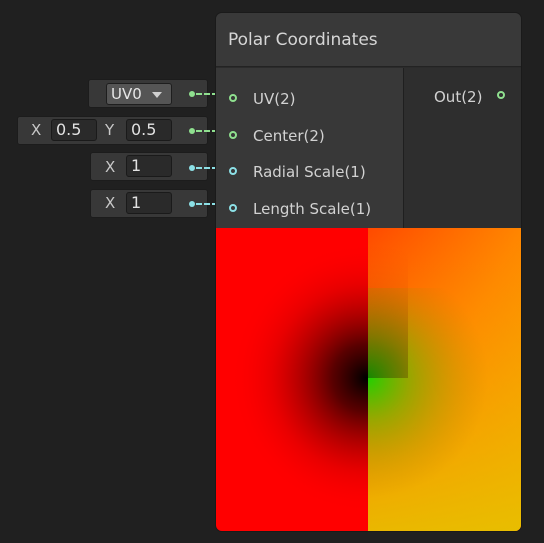 The width and height of the screenshot is (544, 543). I want to click on center-wire, so click(211, 131).